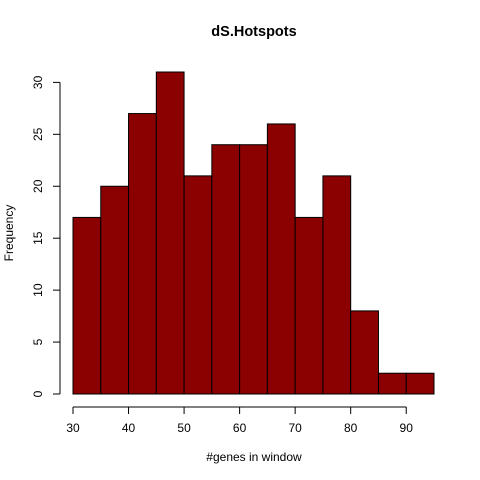 Image resolution: width=480 pixels, height=480 pixels. I want to click on y-tick-label: 15, so click(38, 238).